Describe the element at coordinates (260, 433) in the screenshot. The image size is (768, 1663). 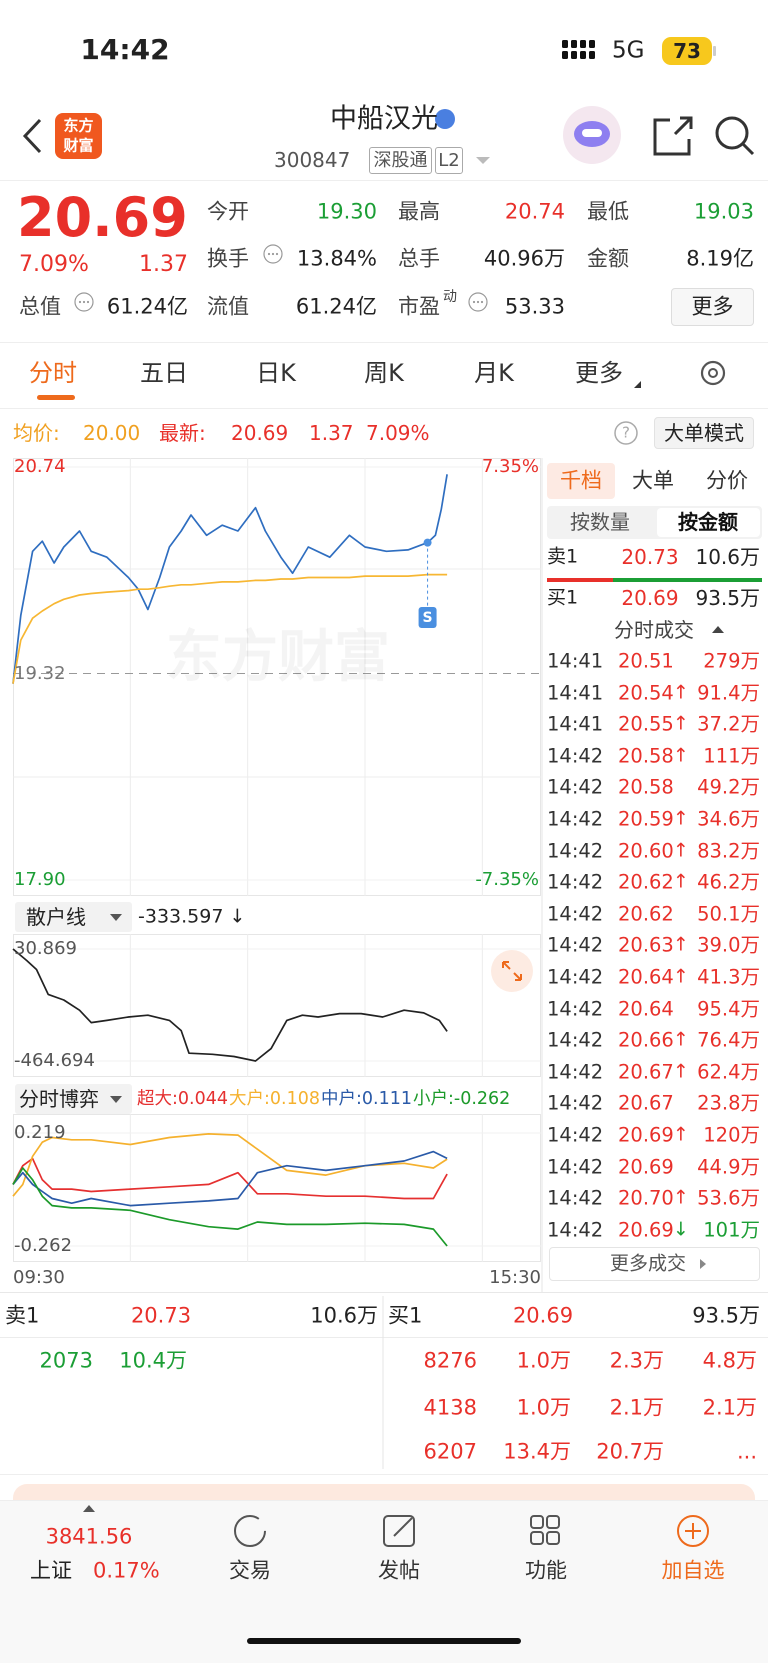
I see `last-value: 20.69` at that location.